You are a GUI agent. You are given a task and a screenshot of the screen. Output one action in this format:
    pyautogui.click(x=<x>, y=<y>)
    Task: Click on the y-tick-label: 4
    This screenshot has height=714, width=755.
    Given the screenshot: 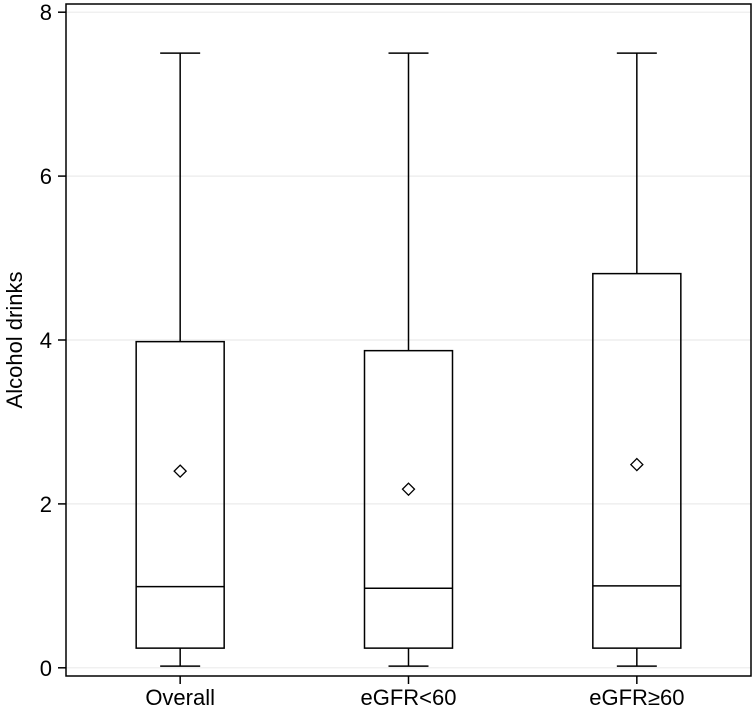 What is the action you would take?
    pyautogui.click(x=46, y=340)
    